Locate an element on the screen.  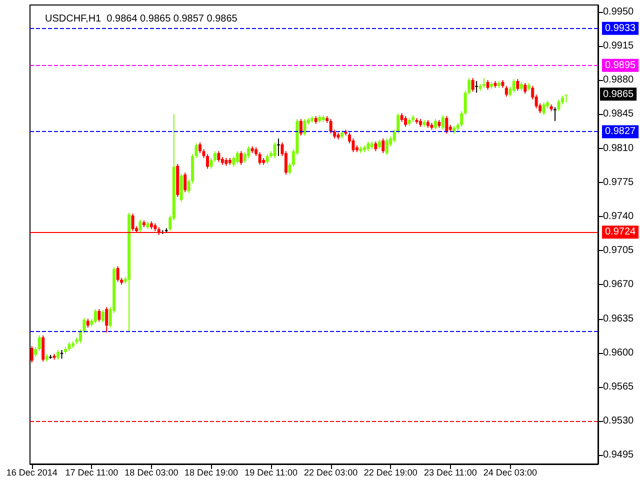
ref-line-label: 0.9724 is located at coordinates (620, 232).